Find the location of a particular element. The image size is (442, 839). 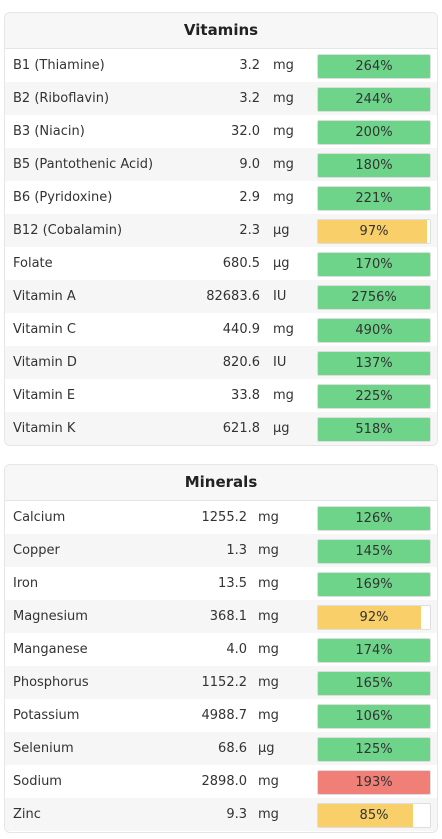

nutrient-row-b3-niacin: B3 (Niacin) 32.0 mg 200% is located at coordinates (221, 131).